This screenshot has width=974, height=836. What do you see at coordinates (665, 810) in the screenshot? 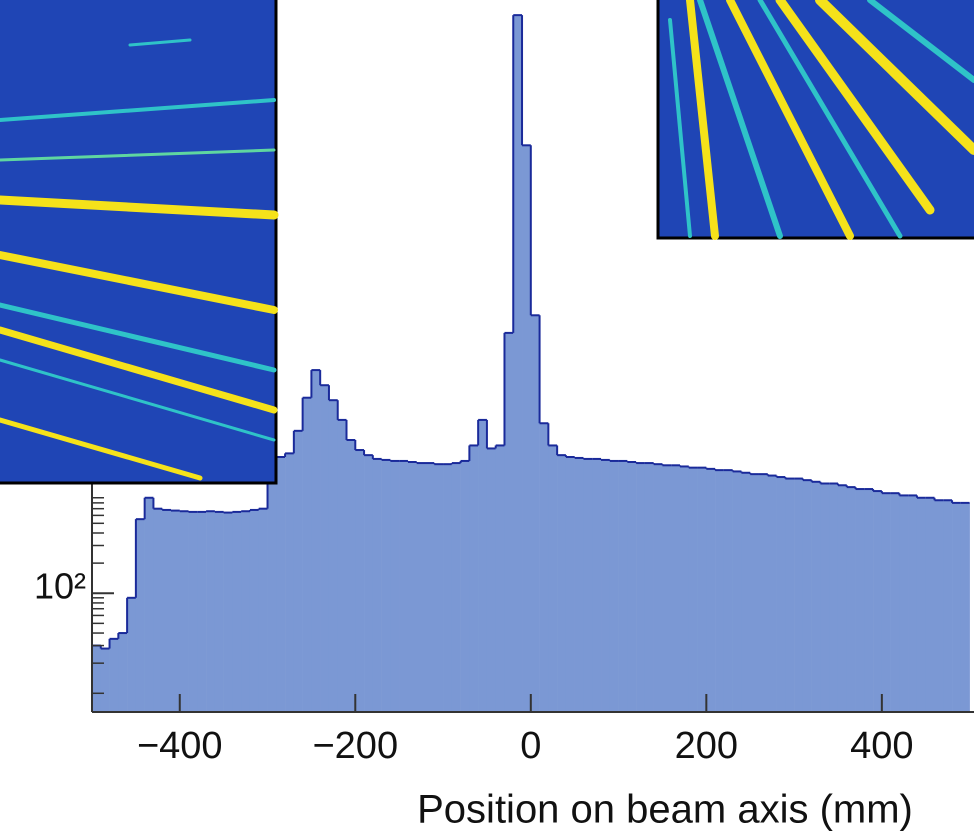
I see `x-axis-label: Position on beam axis (mm)` at bounding box center [665, 810].